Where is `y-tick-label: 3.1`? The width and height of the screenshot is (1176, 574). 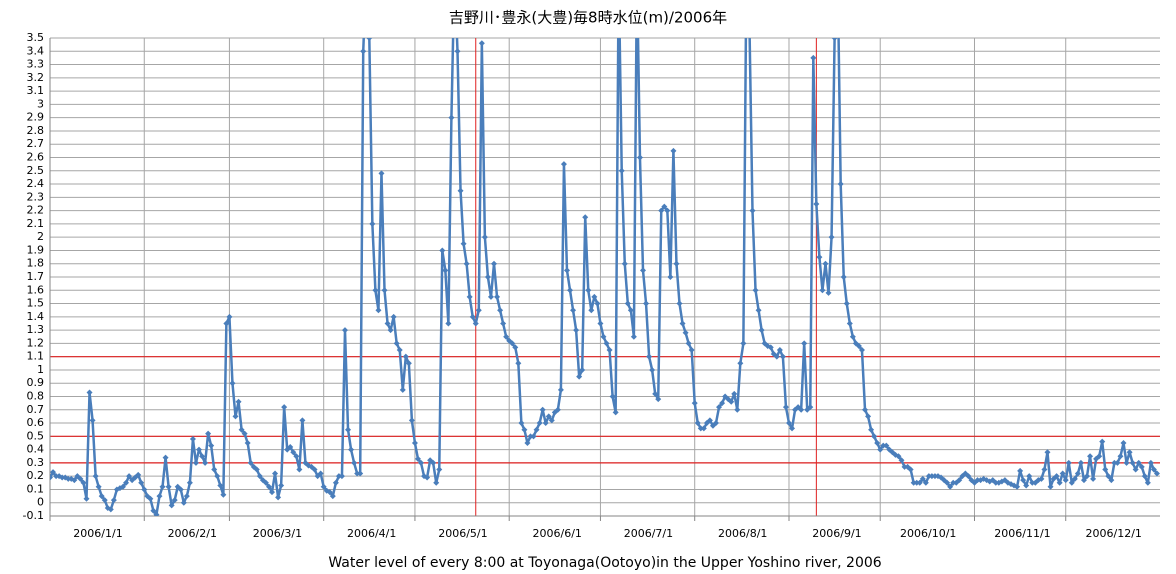
y-tick-label: 3.1 is located at coordinates (36, 90).